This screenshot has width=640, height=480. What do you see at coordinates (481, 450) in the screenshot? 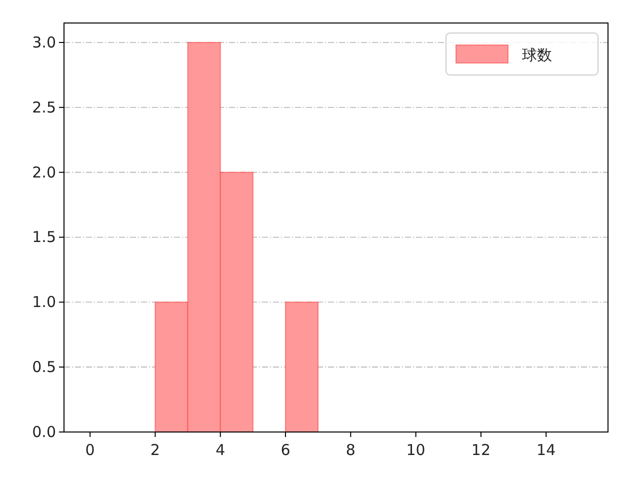
I see `x-tick-label: 12` at bounding box center [481, 450].